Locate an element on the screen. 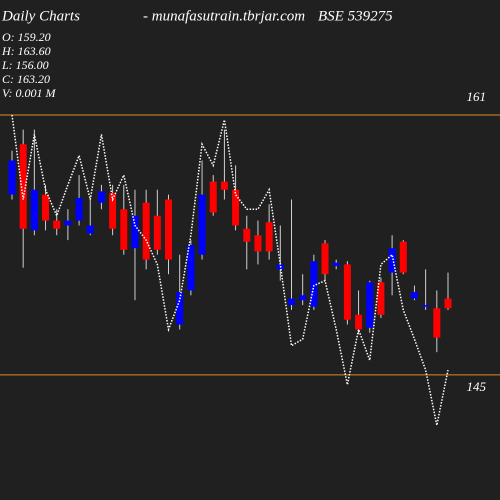  ohlc-info: O: 159.20 is located at coordinates (26, 37).